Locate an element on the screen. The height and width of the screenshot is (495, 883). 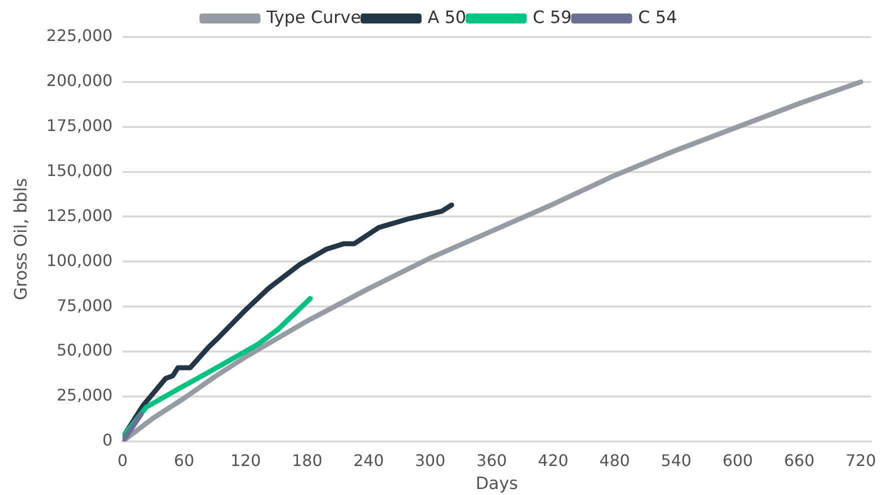
x-tick-label: 180 is located at coordinates (307, 460).